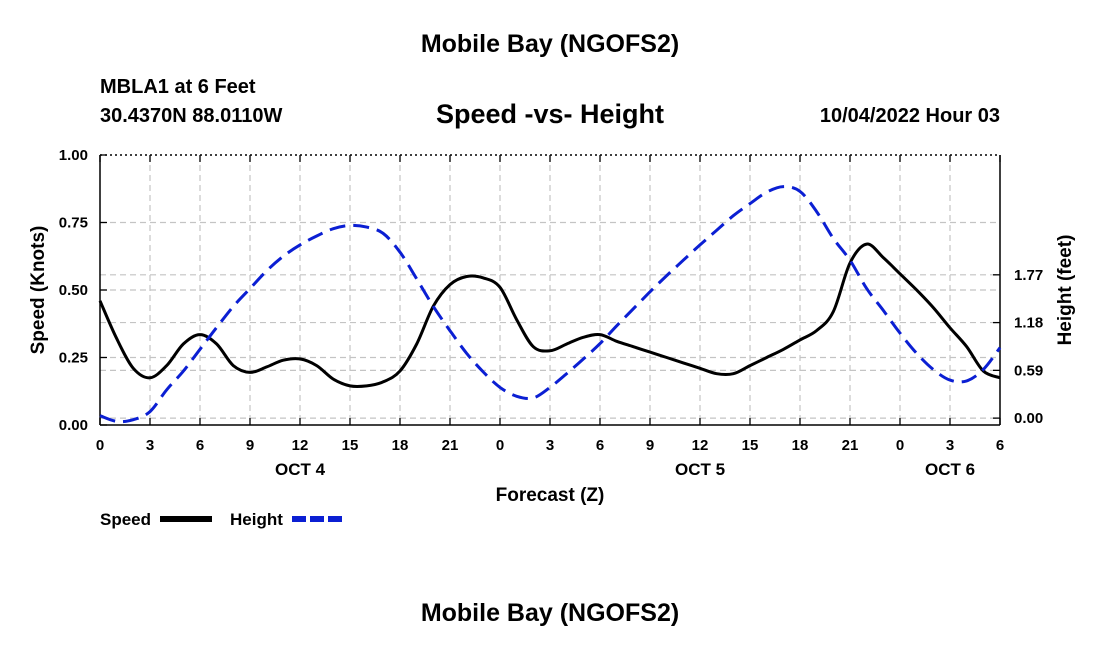  I want to click on day-label: OCT 5, so click(700, 469).